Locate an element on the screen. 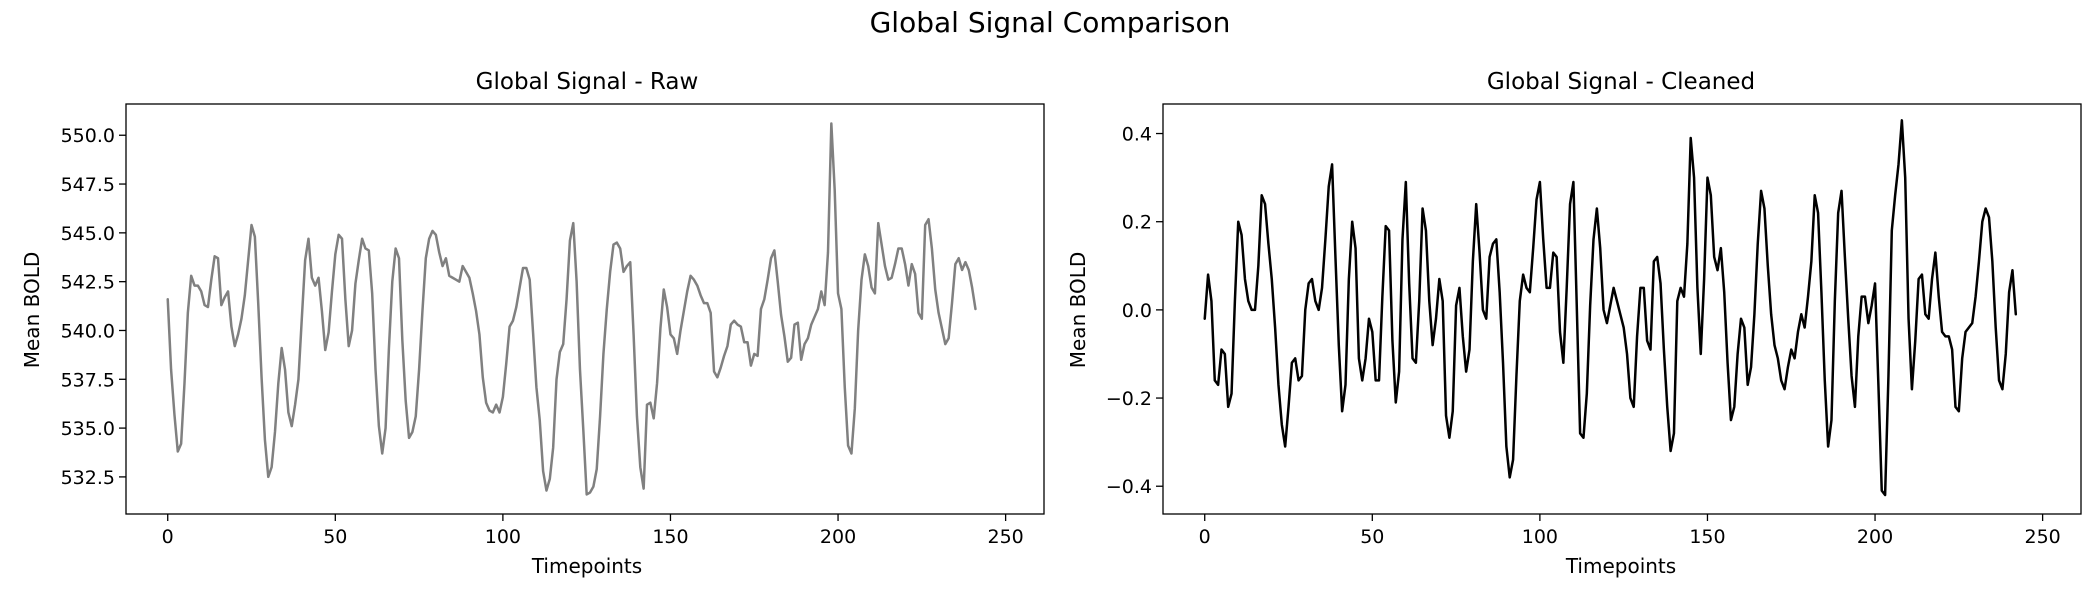 Image resolution: width=2100 pixels, height=600 pixels. y-tick-label: 532.5 is located at coordinates (88, 478).